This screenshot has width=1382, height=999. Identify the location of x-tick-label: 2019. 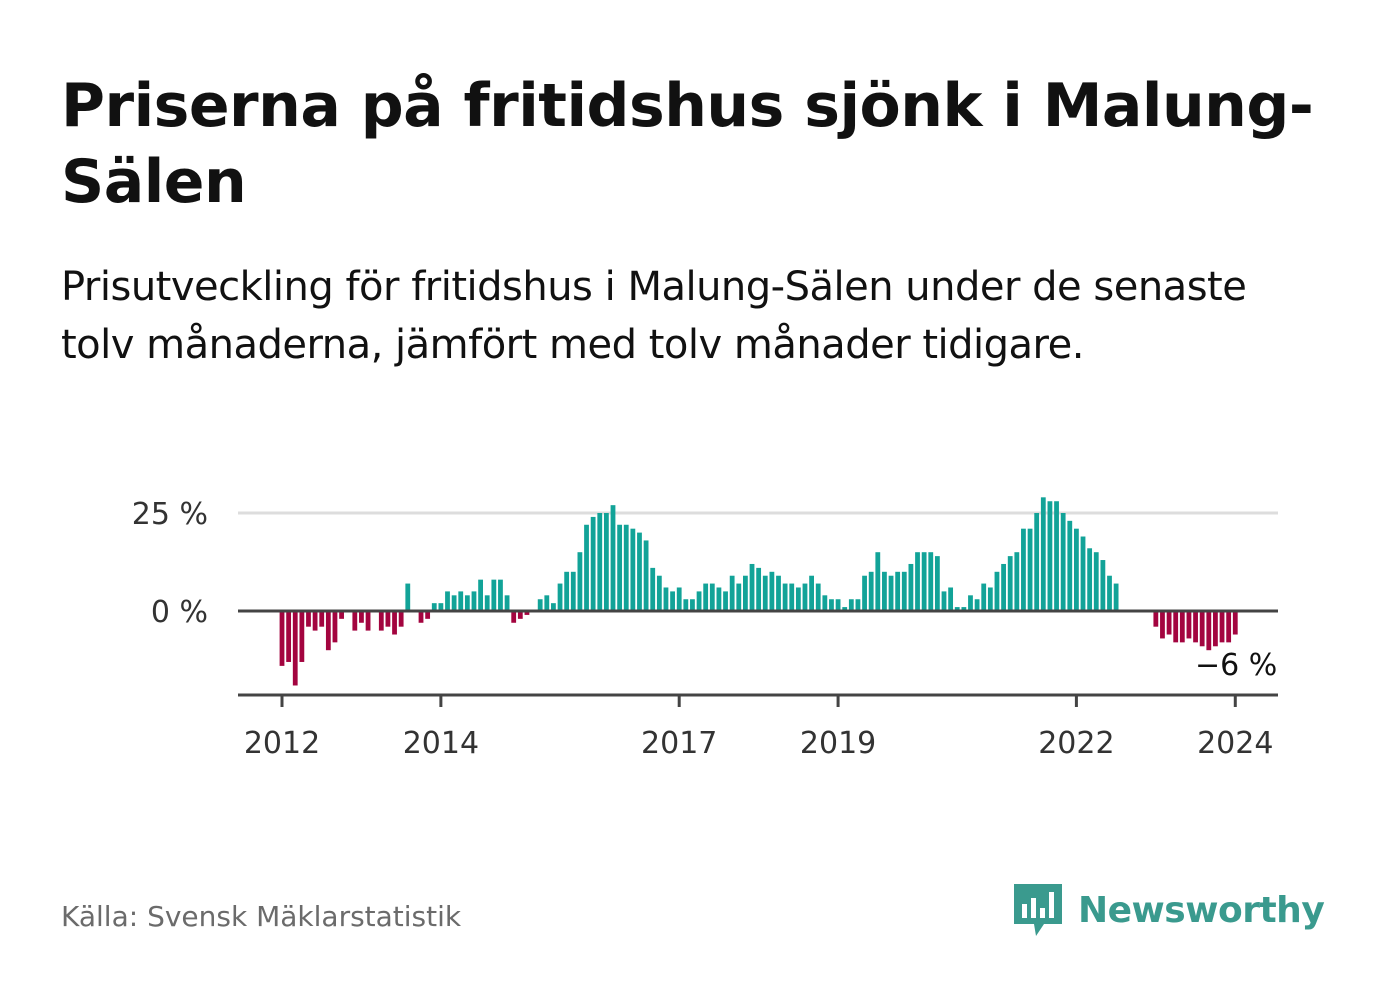
(838, 743).